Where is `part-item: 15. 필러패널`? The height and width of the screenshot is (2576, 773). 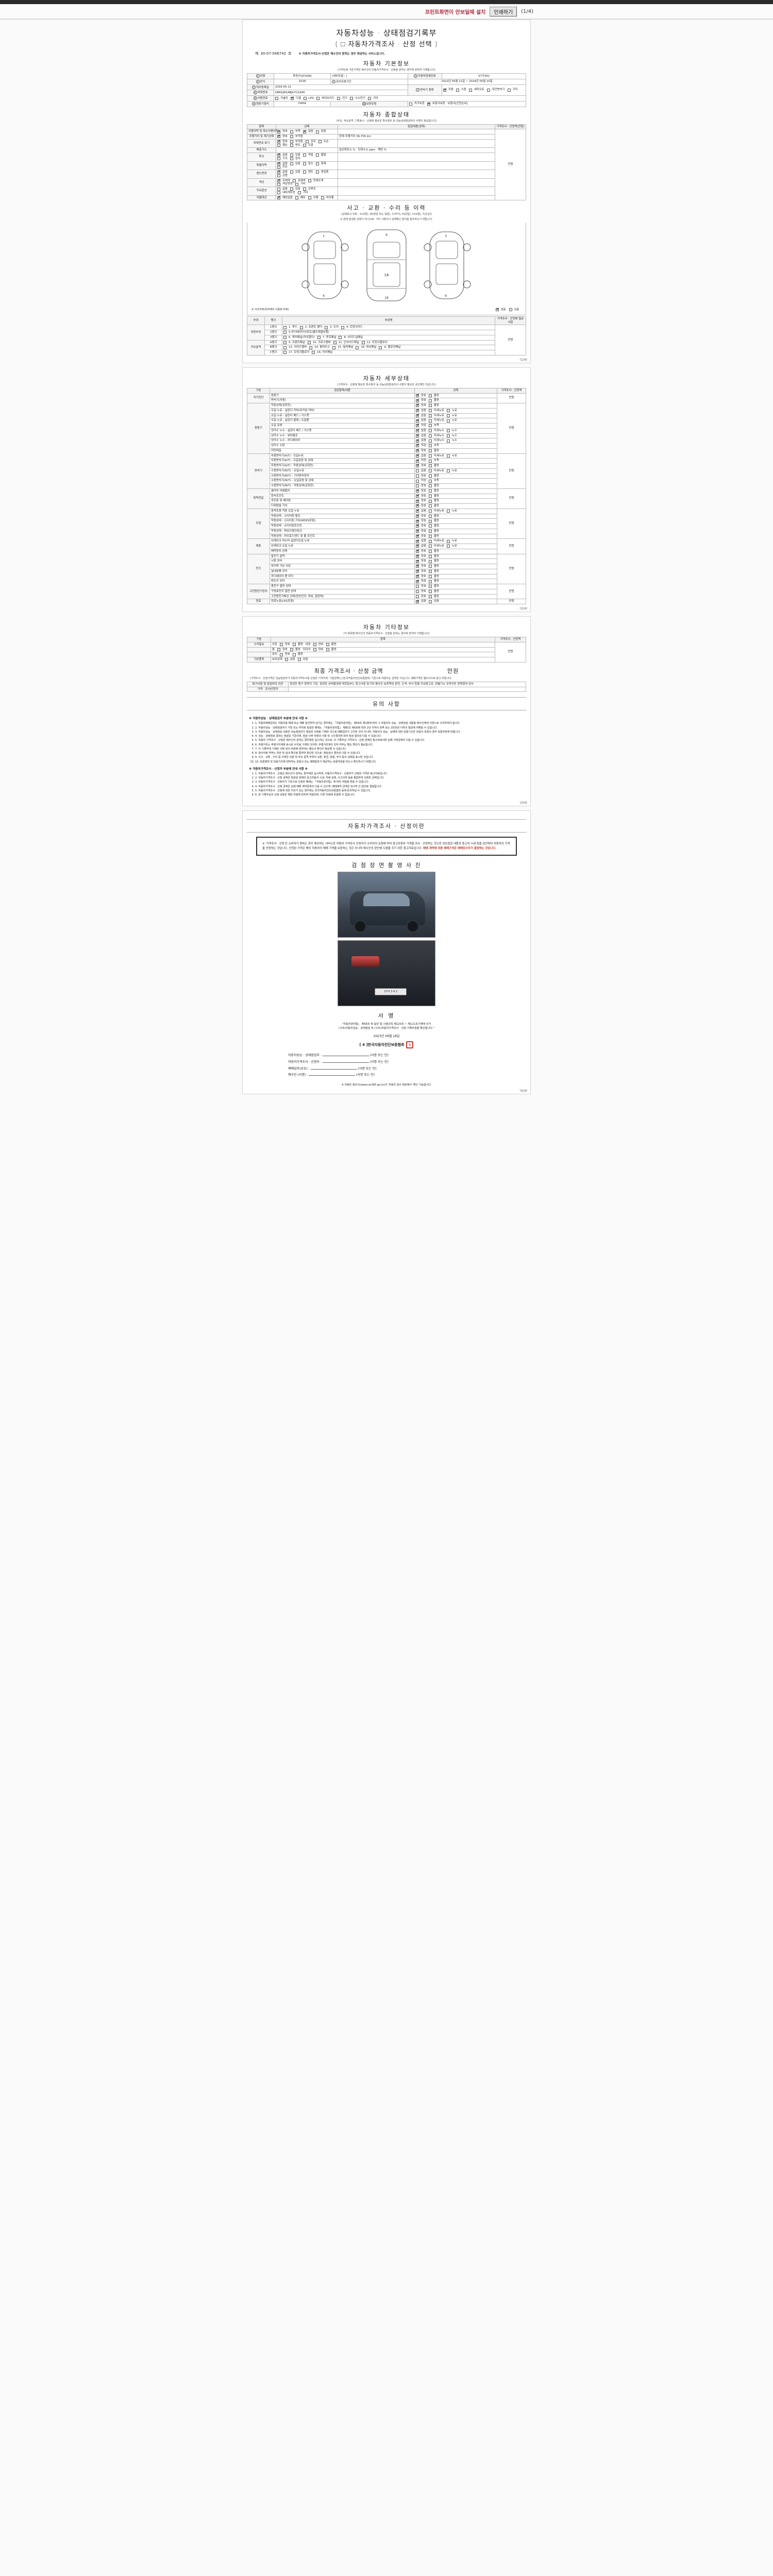 part-item: 15. 필러패널 is located at coordinates (342, 347).